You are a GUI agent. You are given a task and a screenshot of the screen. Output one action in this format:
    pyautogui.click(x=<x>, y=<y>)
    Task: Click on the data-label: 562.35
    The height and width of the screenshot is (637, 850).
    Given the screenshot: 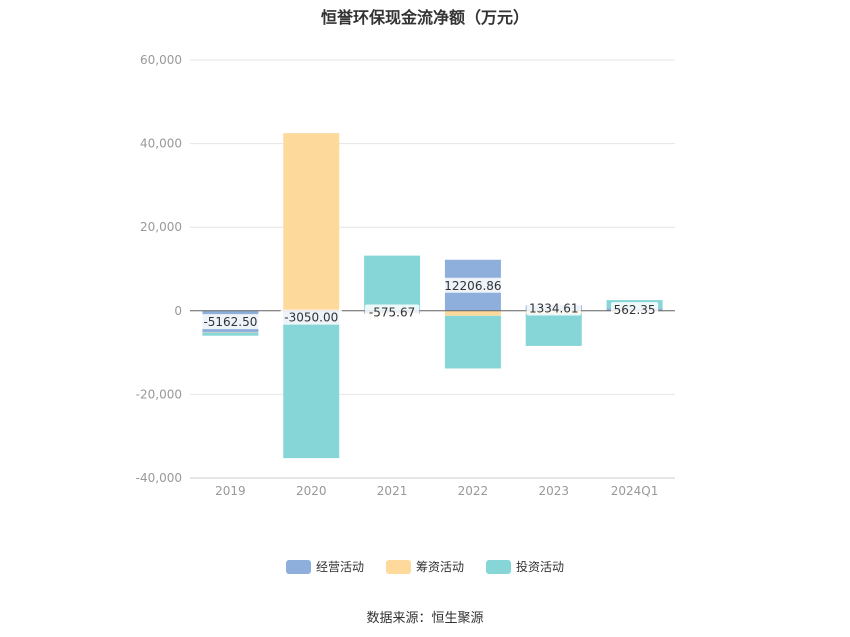 What is the action you would take?
    pyautogui.click(x=635, y=310)
    